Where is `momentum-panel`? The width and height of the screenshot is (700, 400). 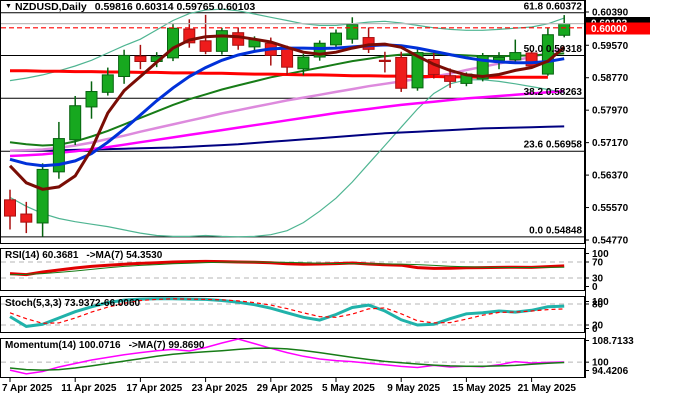 momentum-panel is located at coordinates (292, 358).